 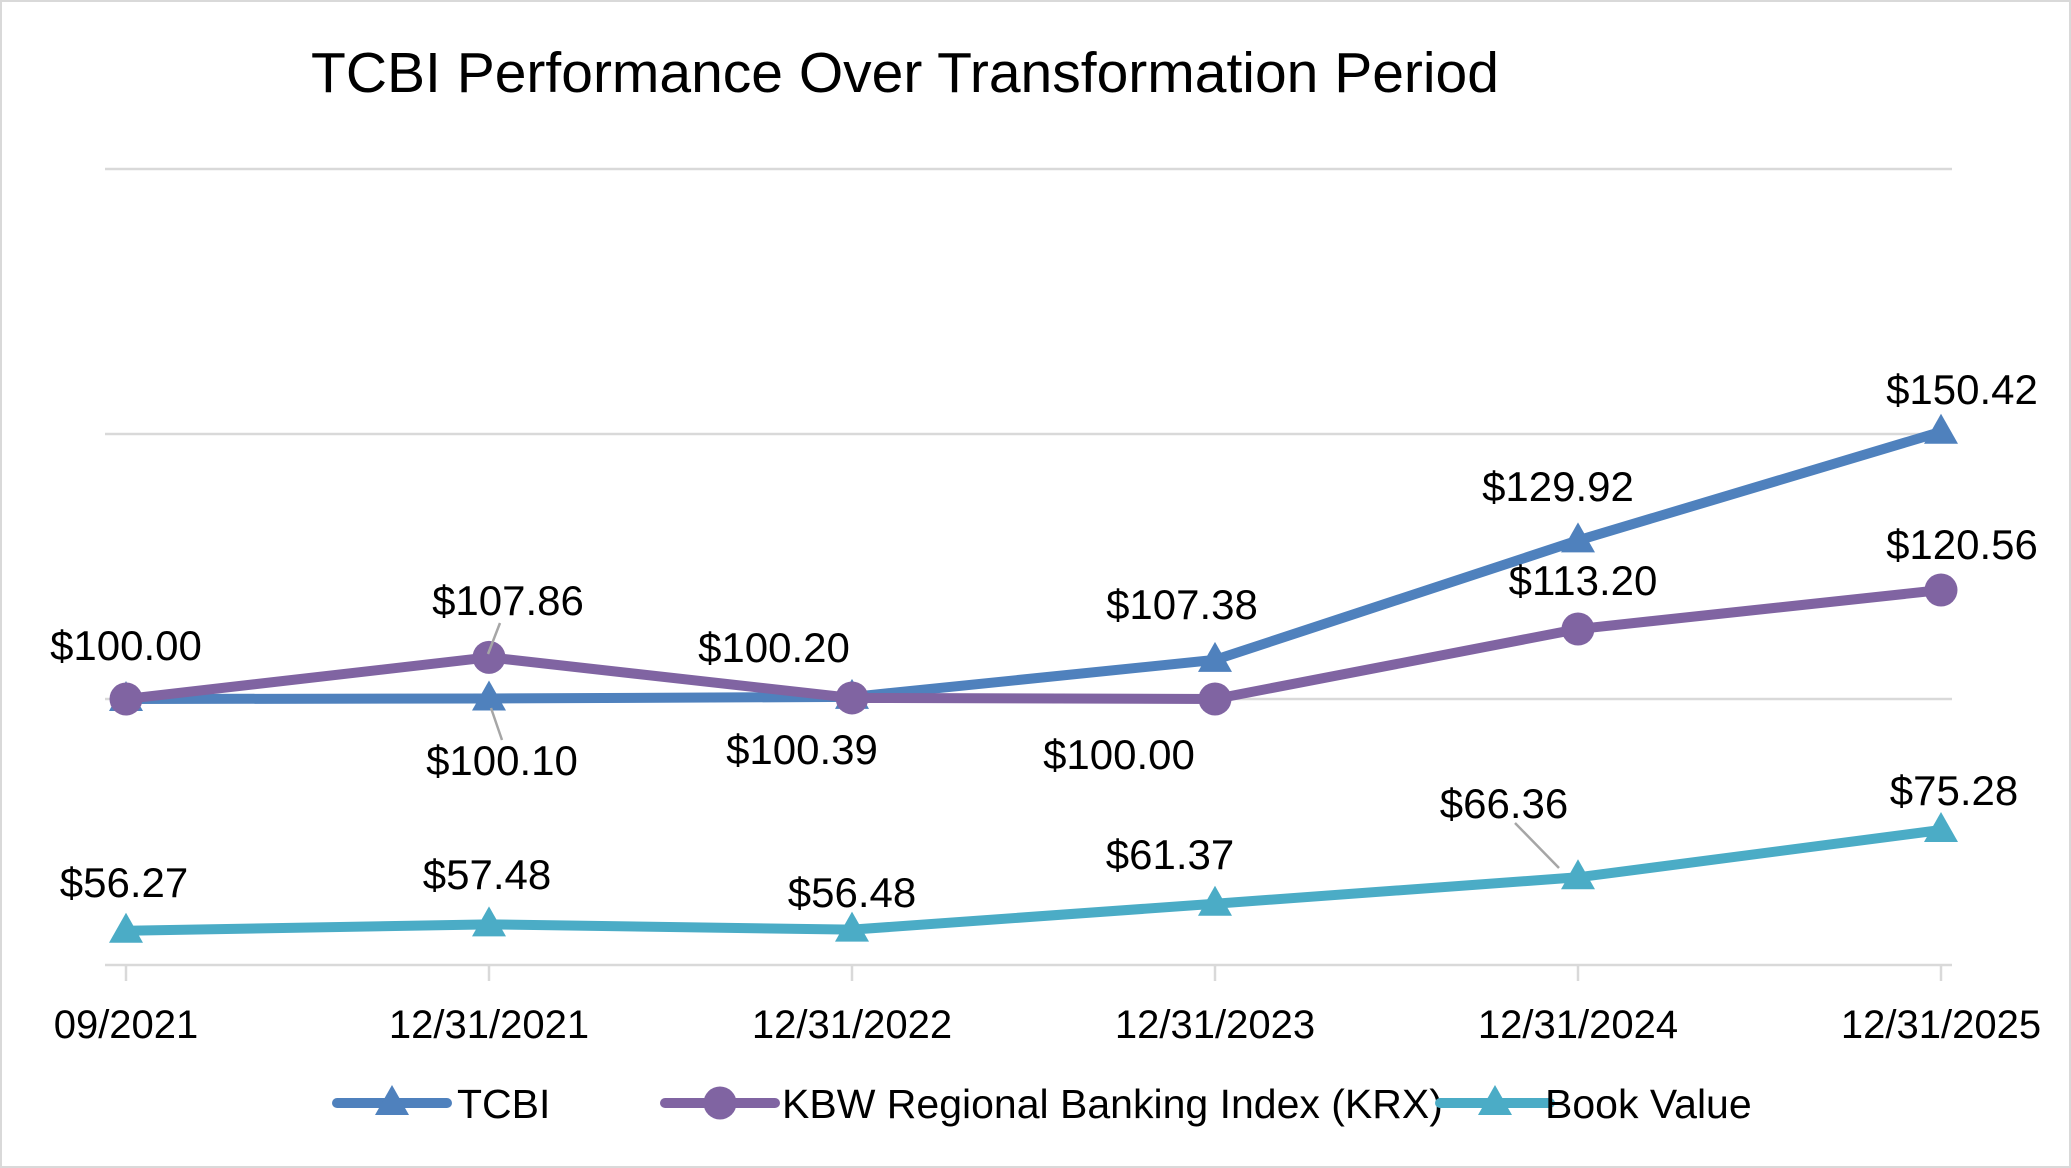 What do you see at coordinates (1648, 1104) in the screenshot?
I see `legend-label: Book Value` at bounding box center [1648, 1104].